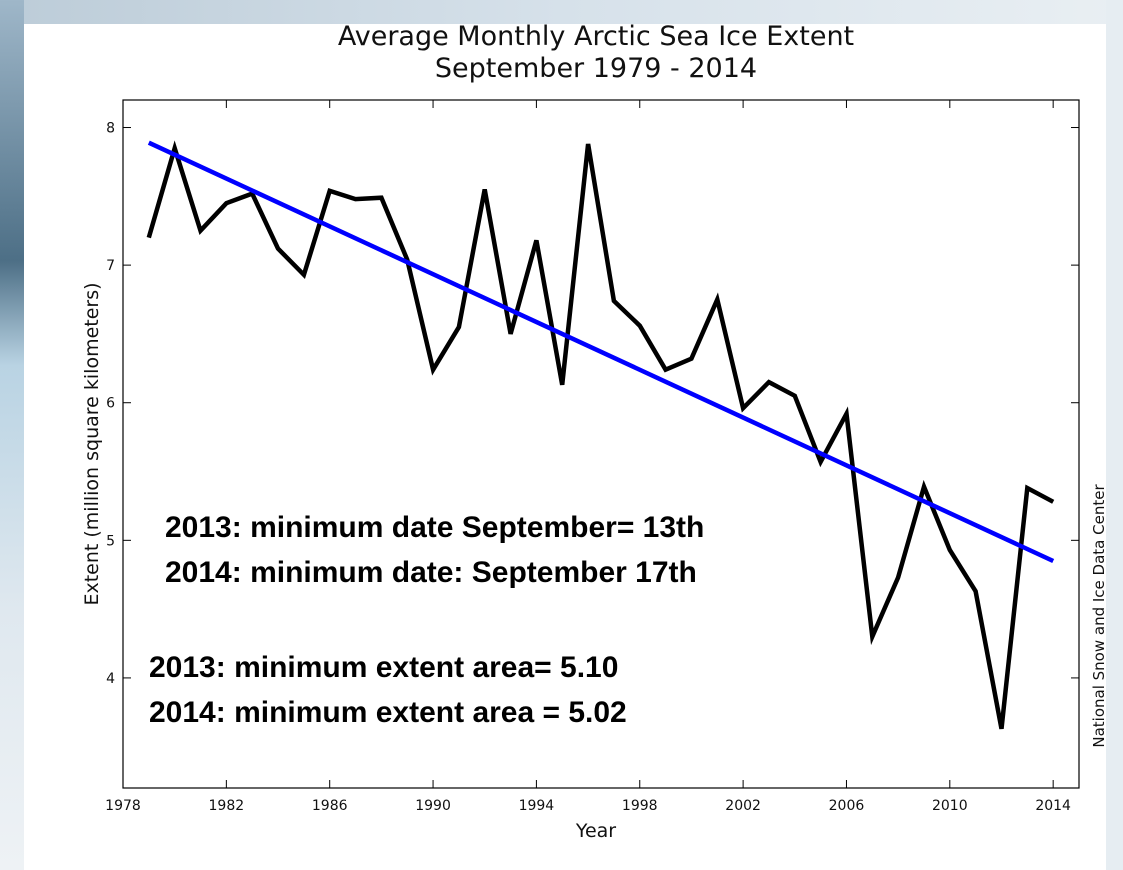  What do you see at coordinates (596, 68) in the screenshot?
I see `chart-subtitle: September 1979 - 2014` at bounding box center [596, 68].